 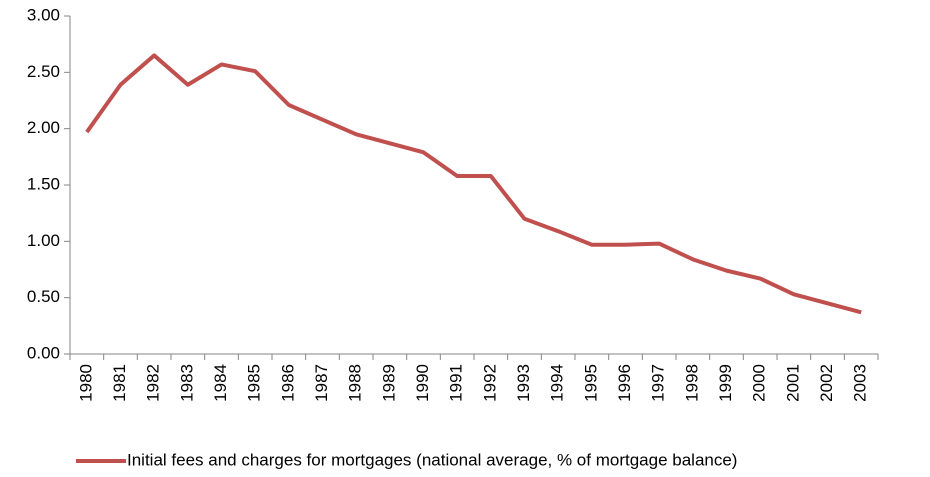 What do you see at coordinates (355, 383) in the screenshot?
I see `x-tick-label: 1988` at bounding box center [355, 383].